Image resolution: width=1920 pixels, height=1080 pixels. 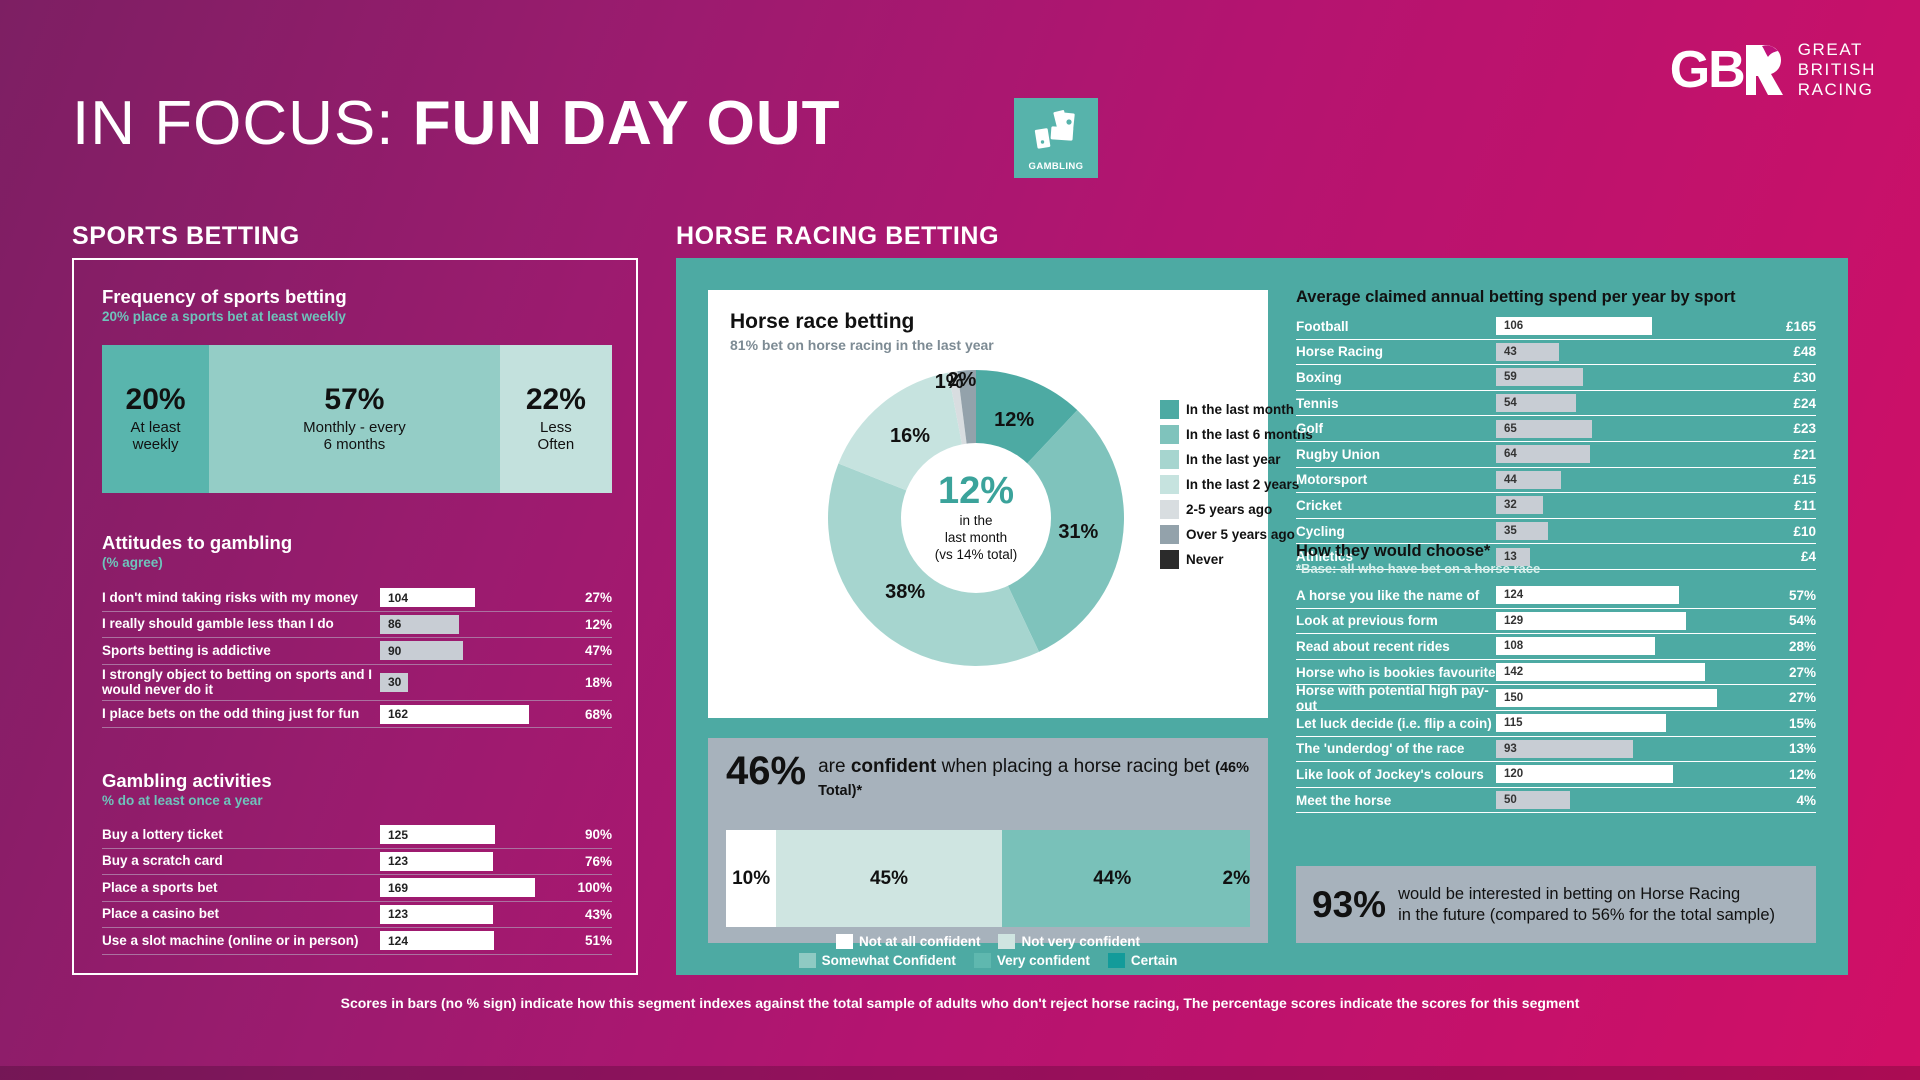 I want to click on confidence-stacked-bar: 10% 45% 44% 2%, so click(x=988, y=878).